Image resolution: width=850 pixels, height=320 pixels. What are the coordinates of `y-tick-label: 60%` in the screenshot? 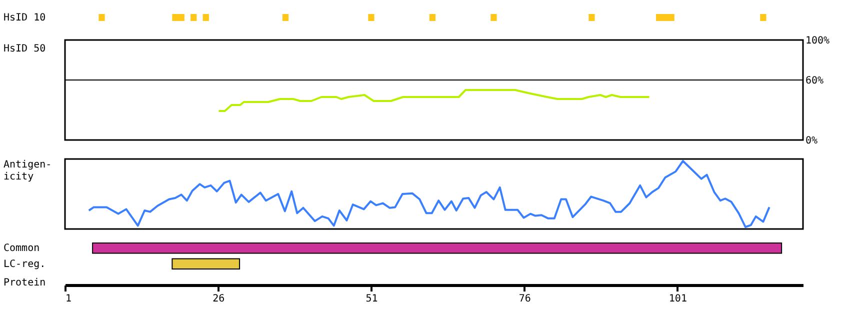 It's located at (815, 81).